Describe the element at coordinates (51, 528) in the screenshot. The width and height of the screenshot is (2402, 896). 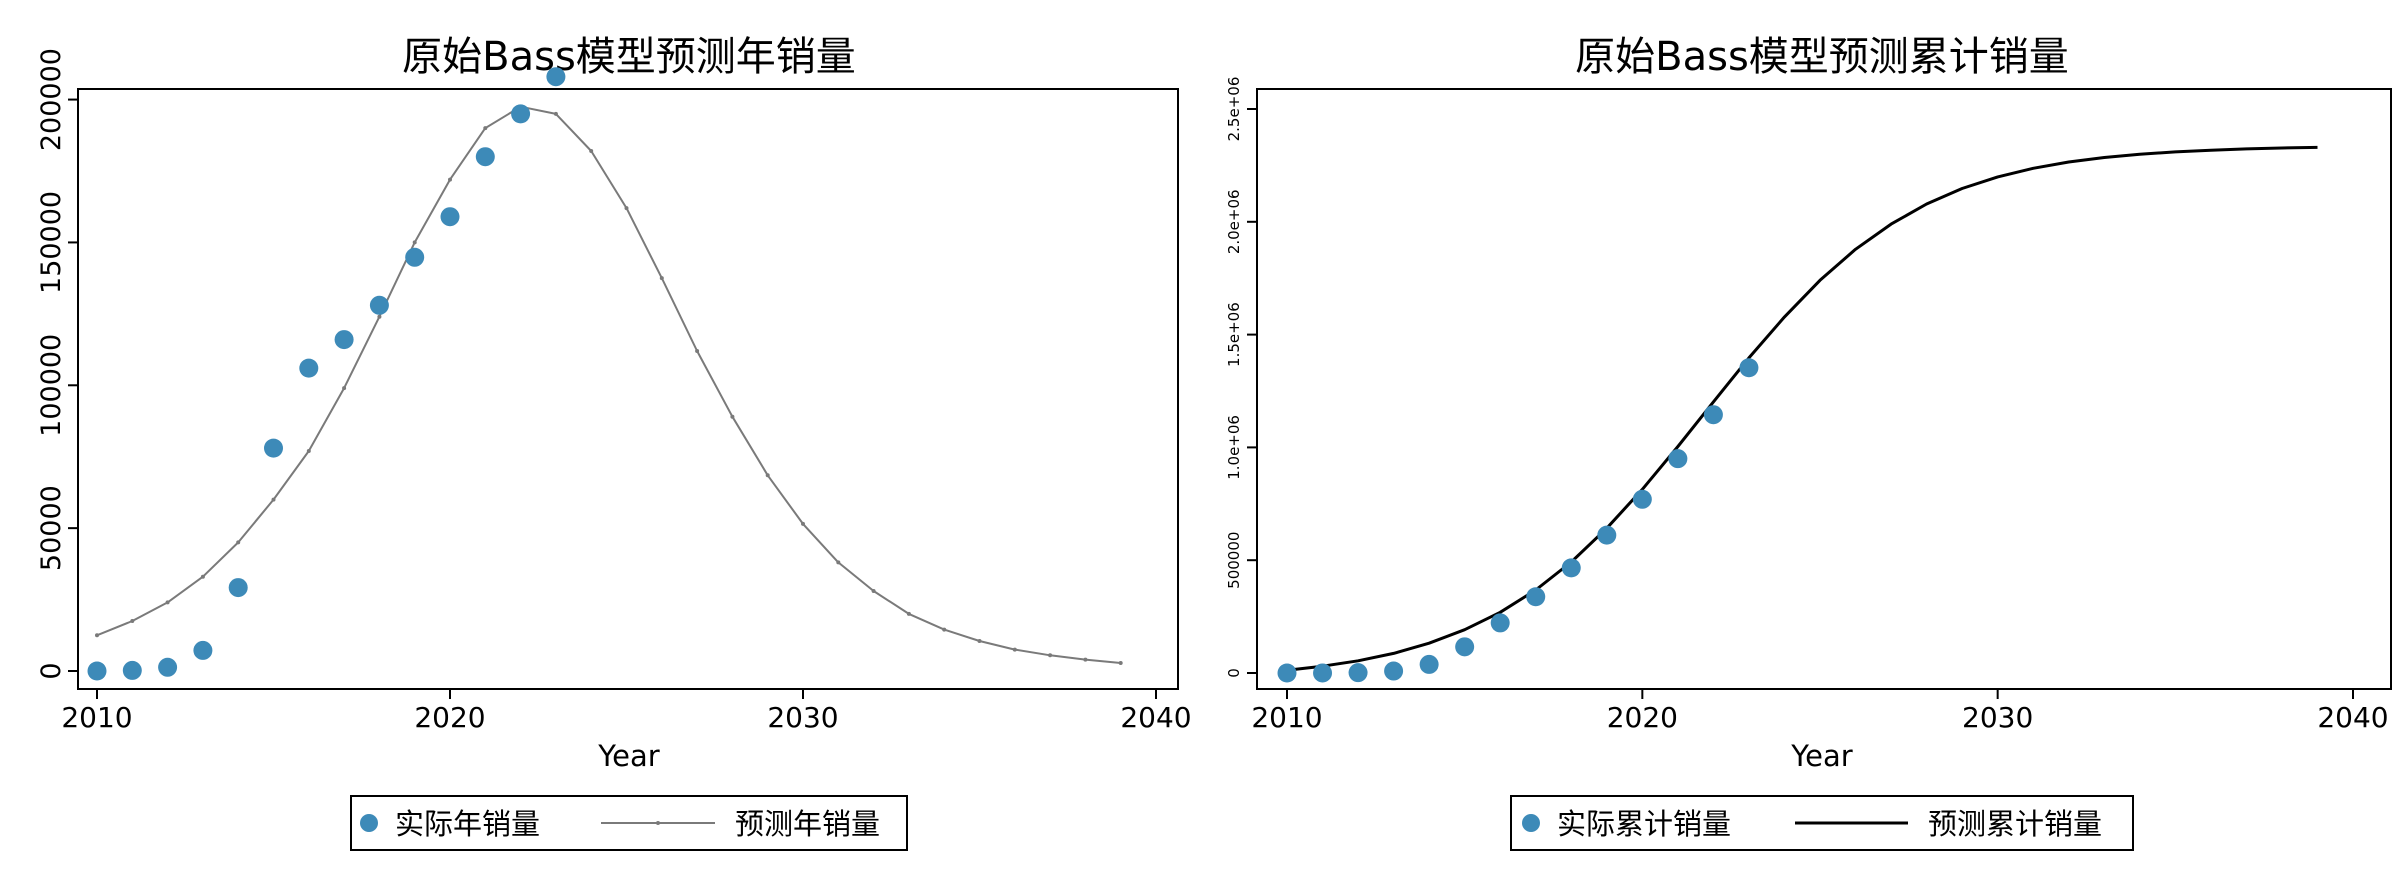
I see `y-tick-label: 50000` at that location.